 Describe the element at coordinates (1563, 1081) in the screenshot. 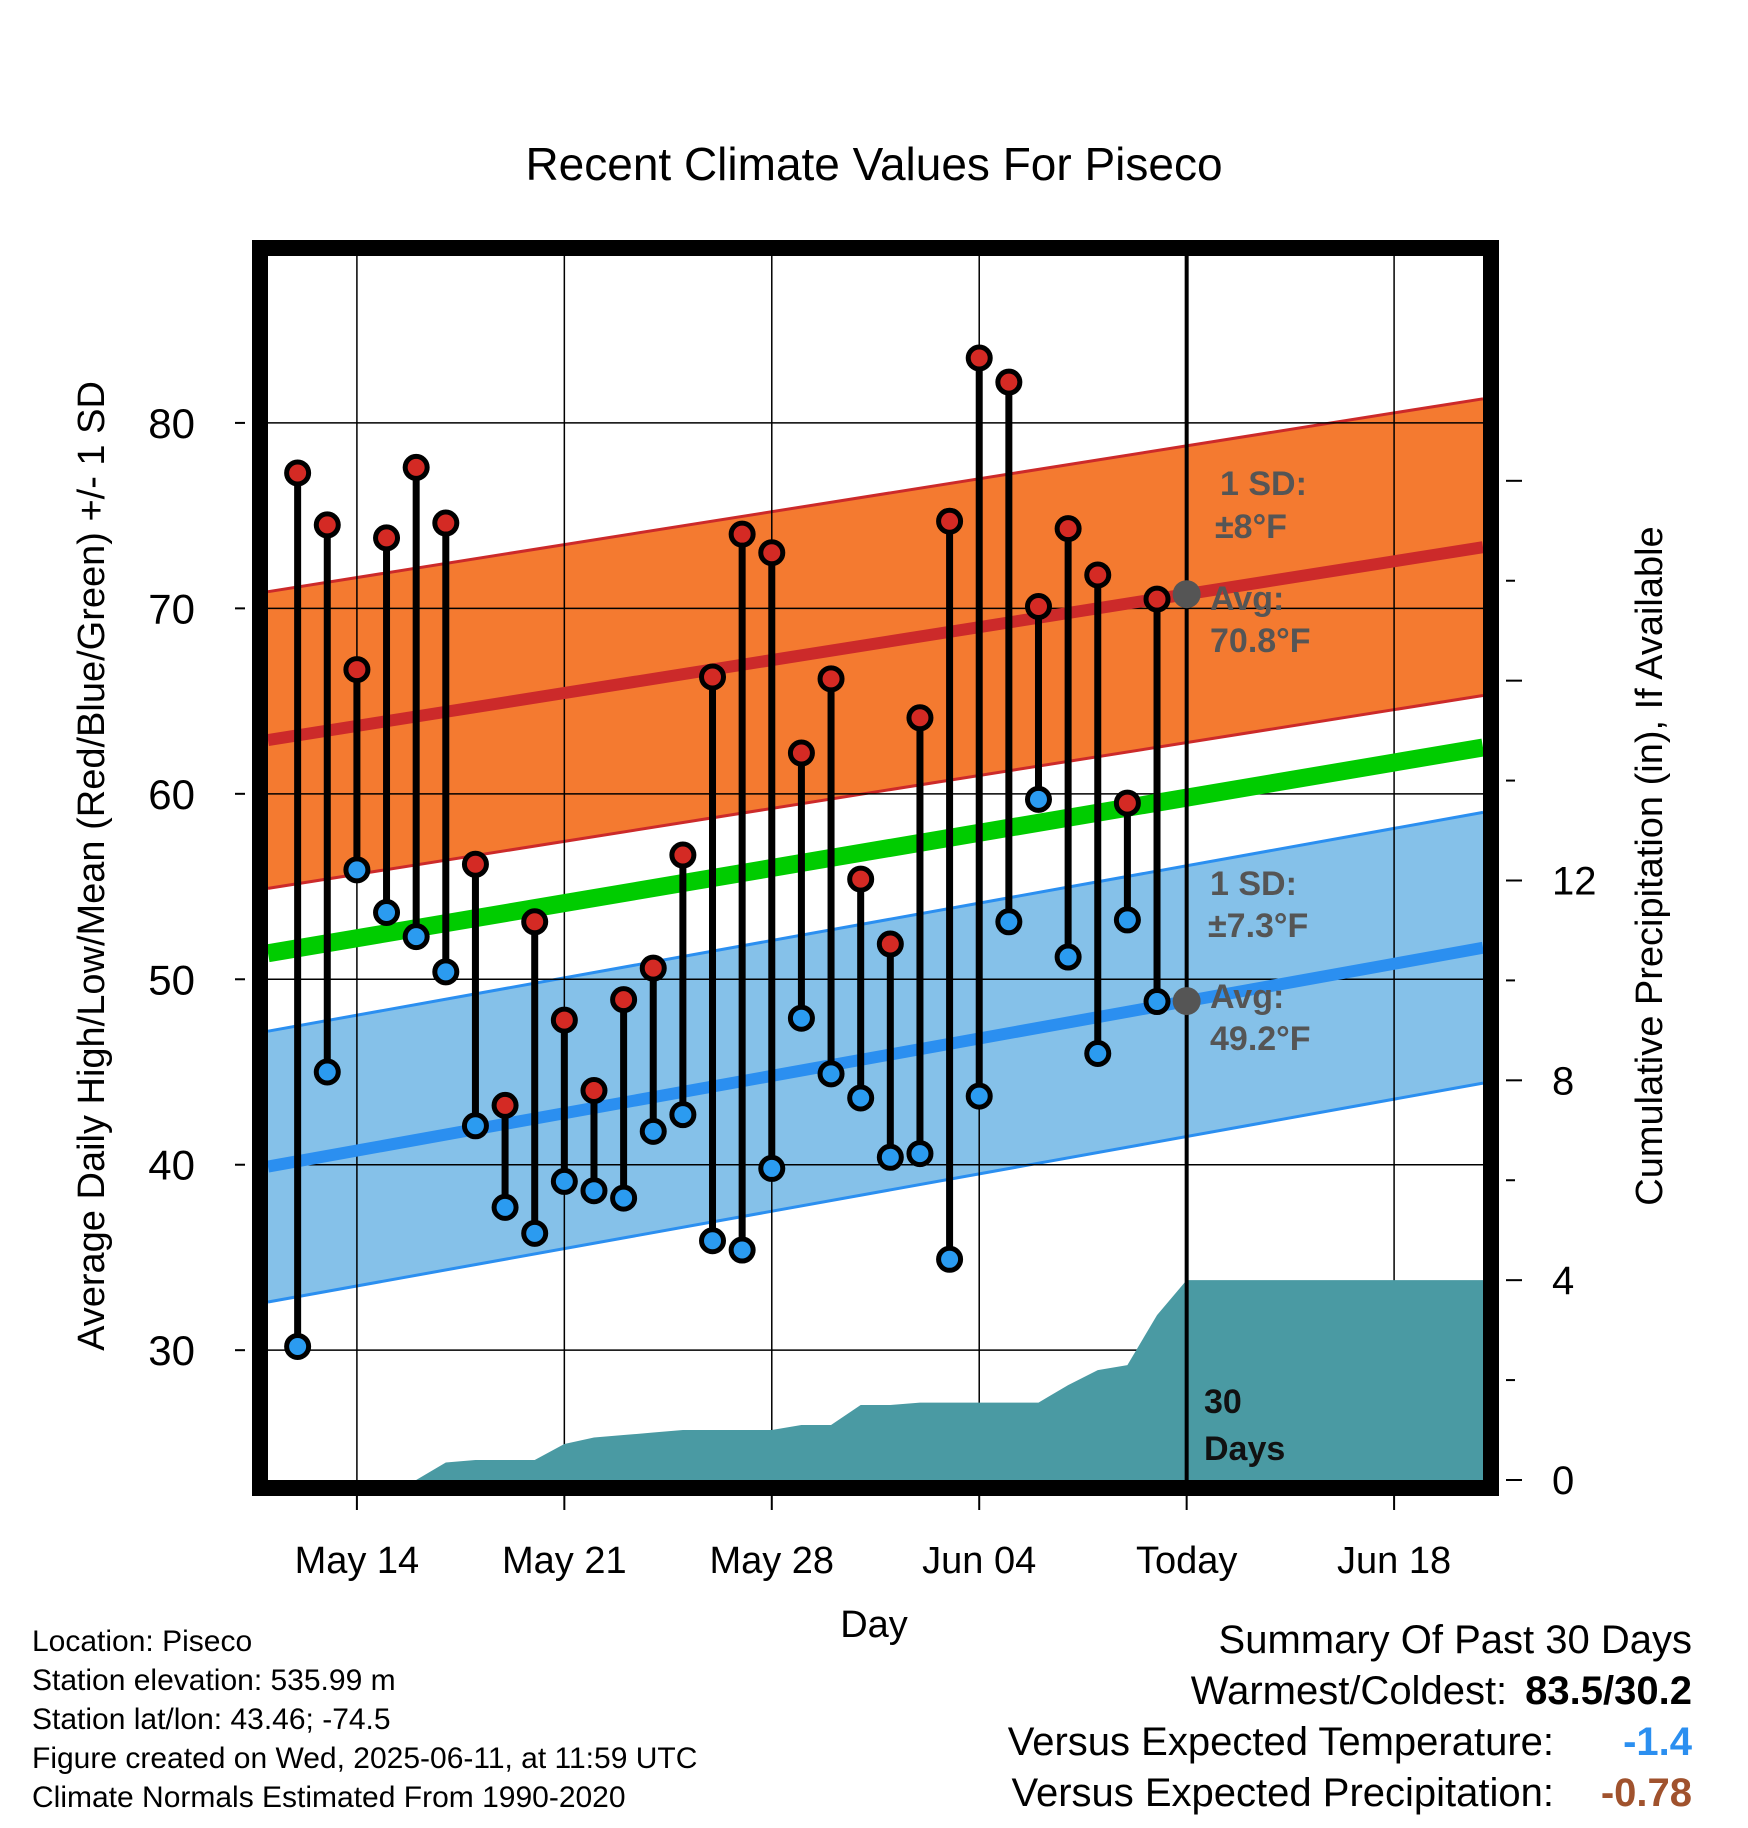

I see `right-tick-label-8: 8` at that location.